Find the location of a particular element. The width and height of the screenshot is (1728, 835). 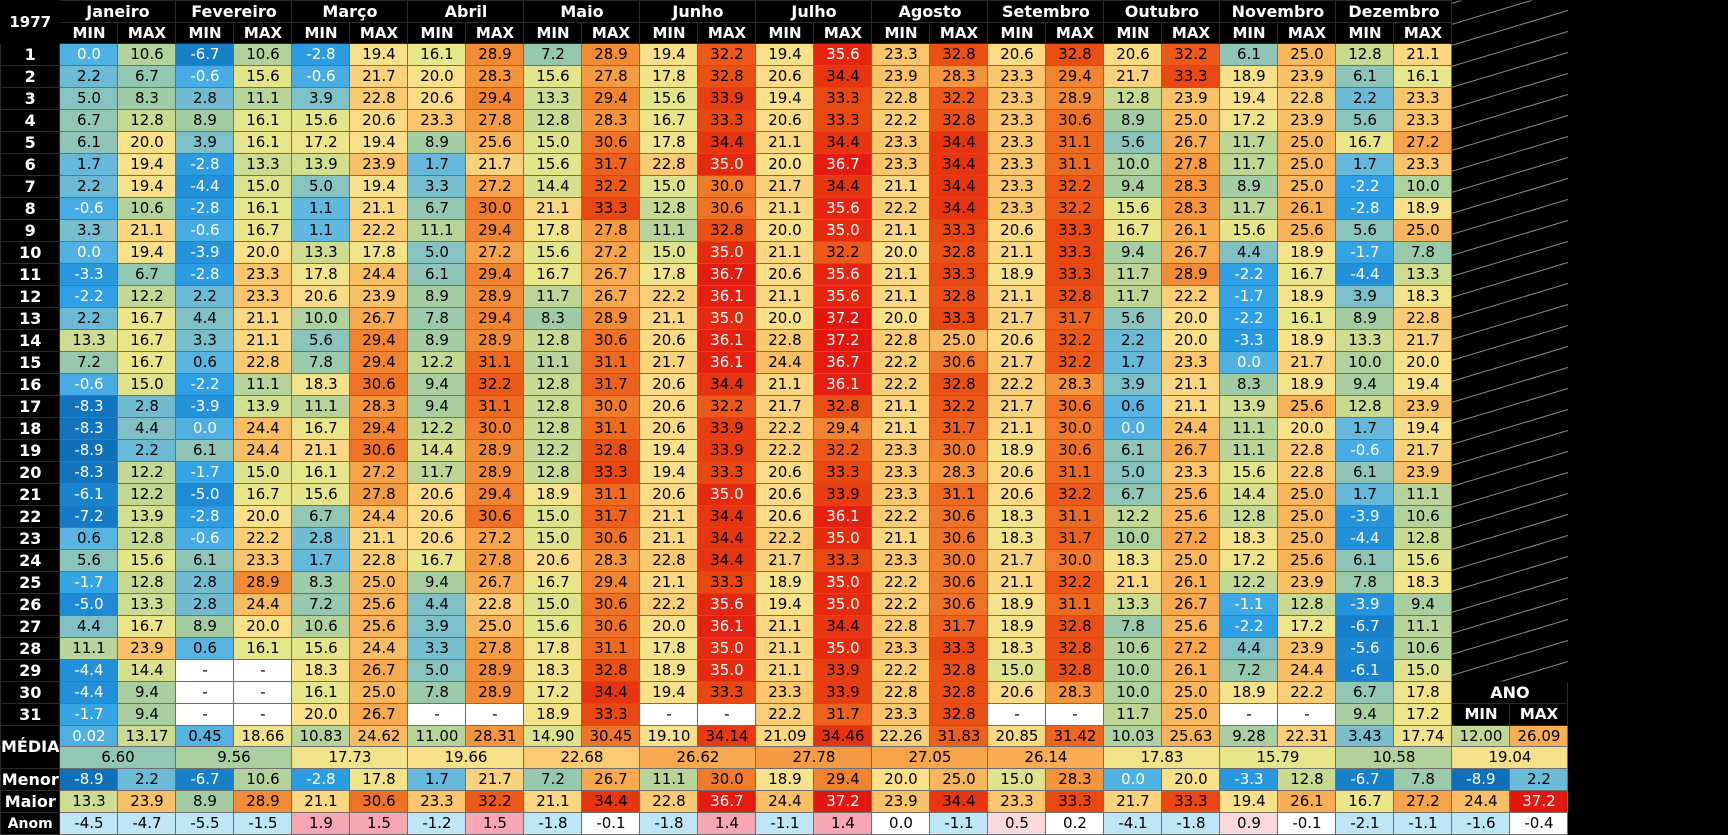

month-mean-cell: 17.73 is located at coordinates (350, 757).